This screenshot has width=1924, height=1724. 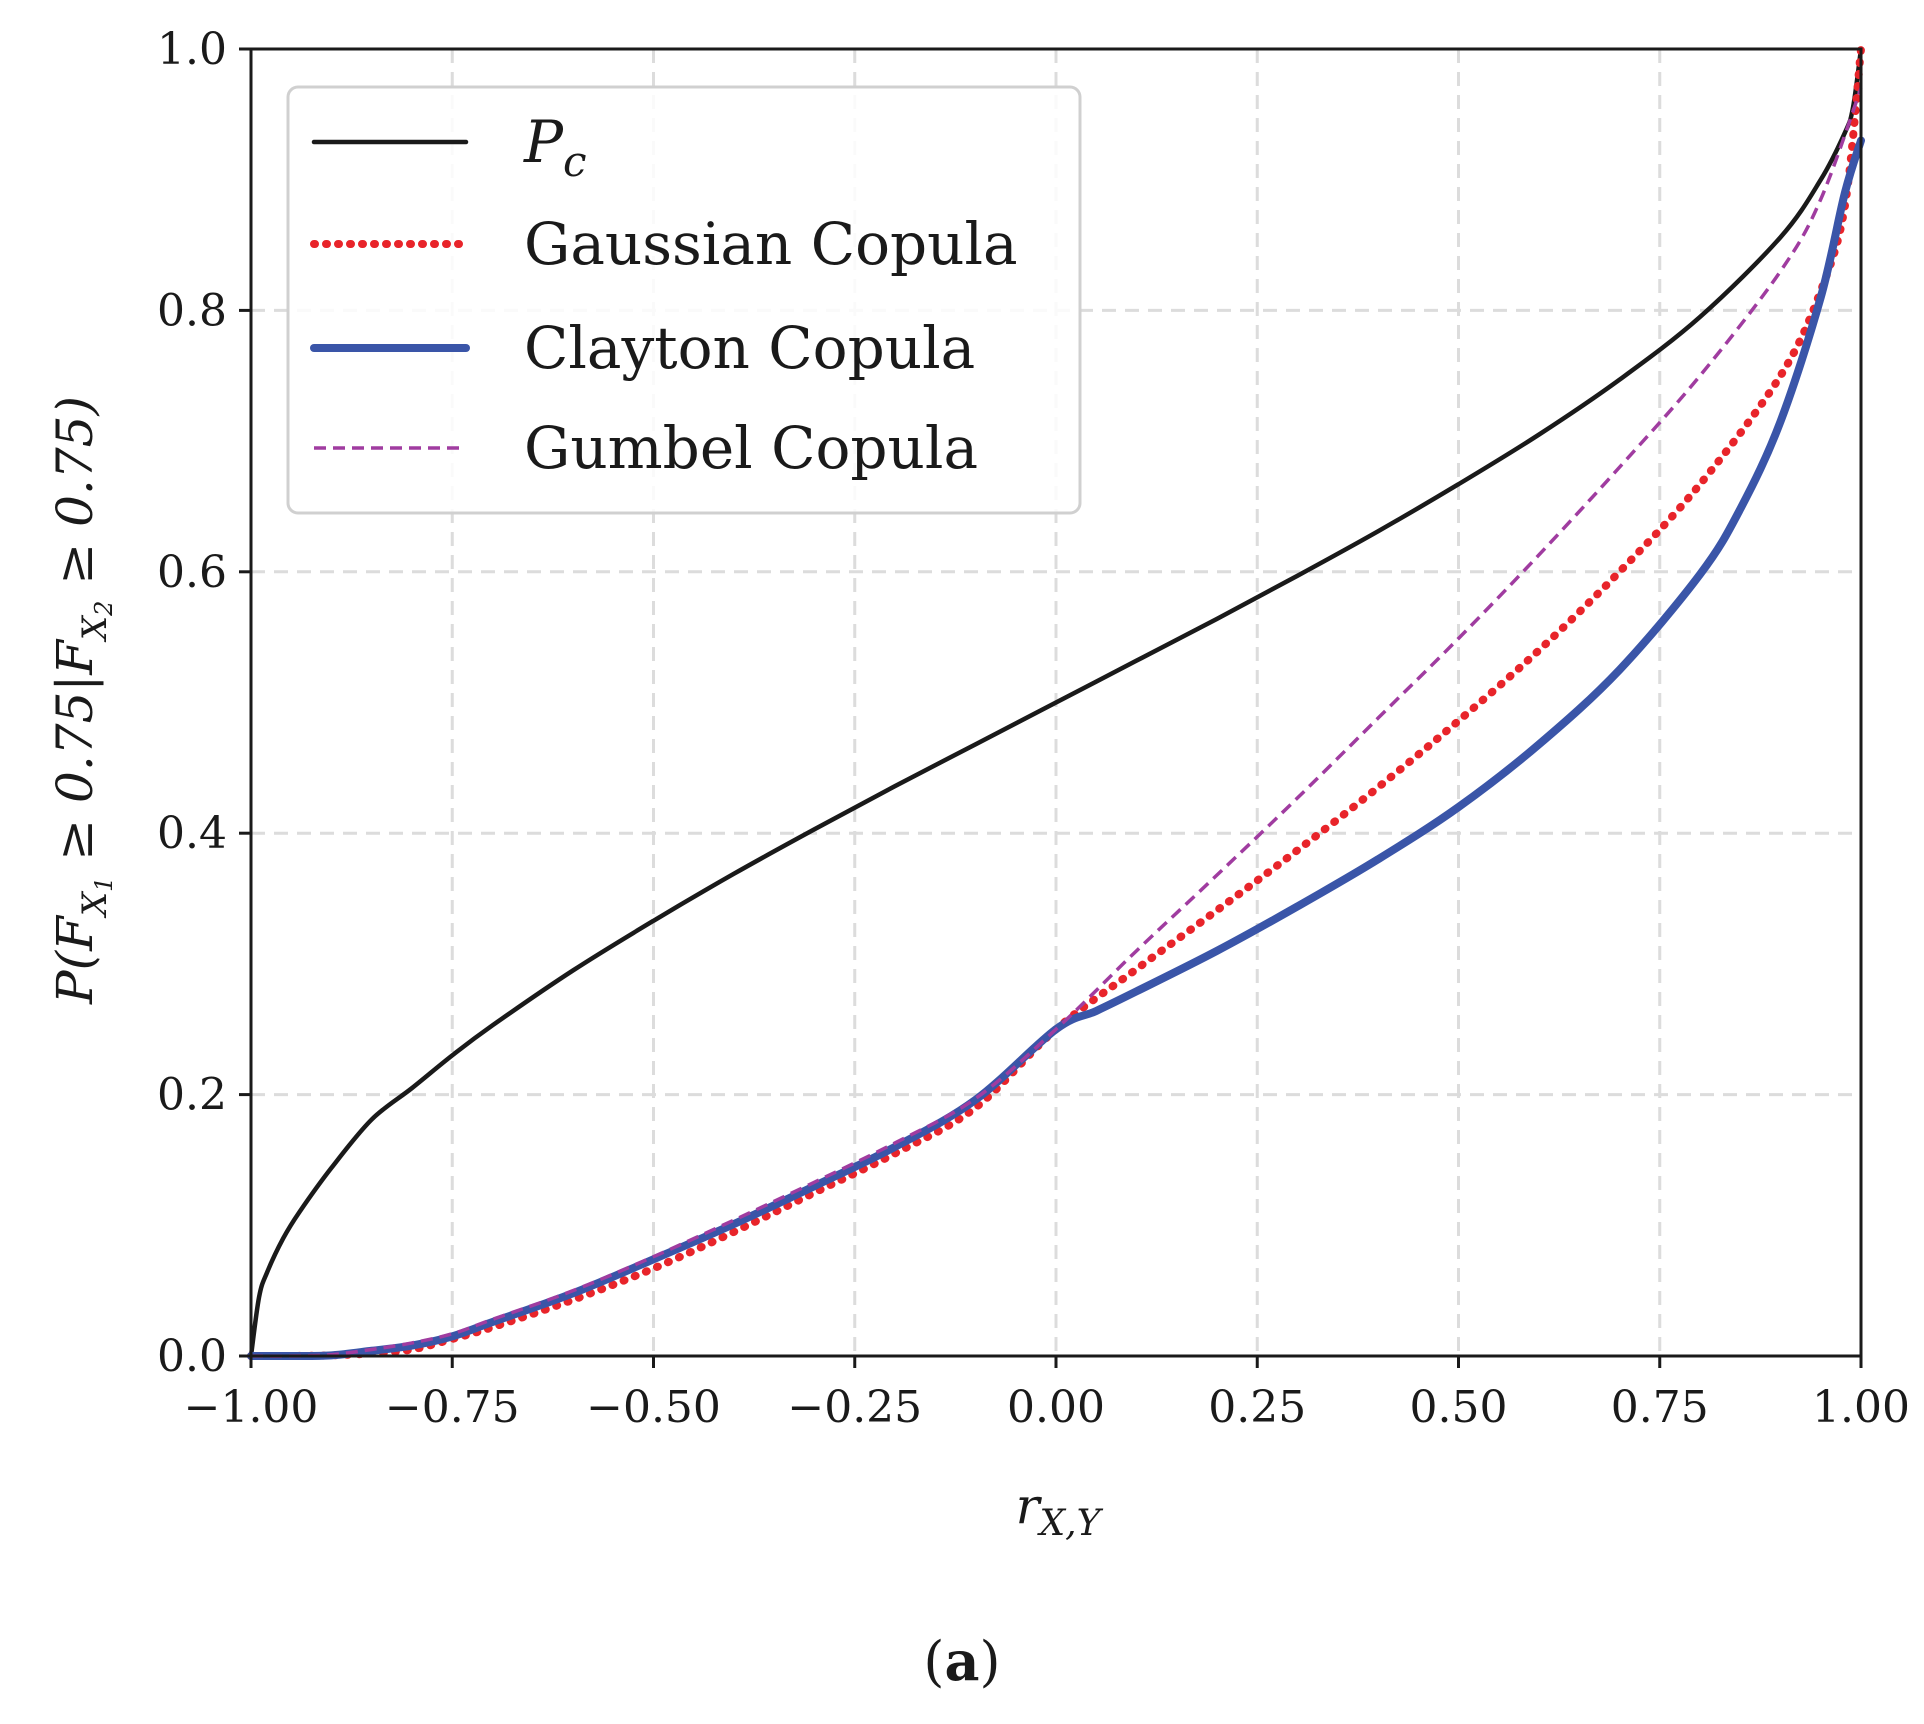 I want to click on caption-letter: a, so click(x=962, y=1661).